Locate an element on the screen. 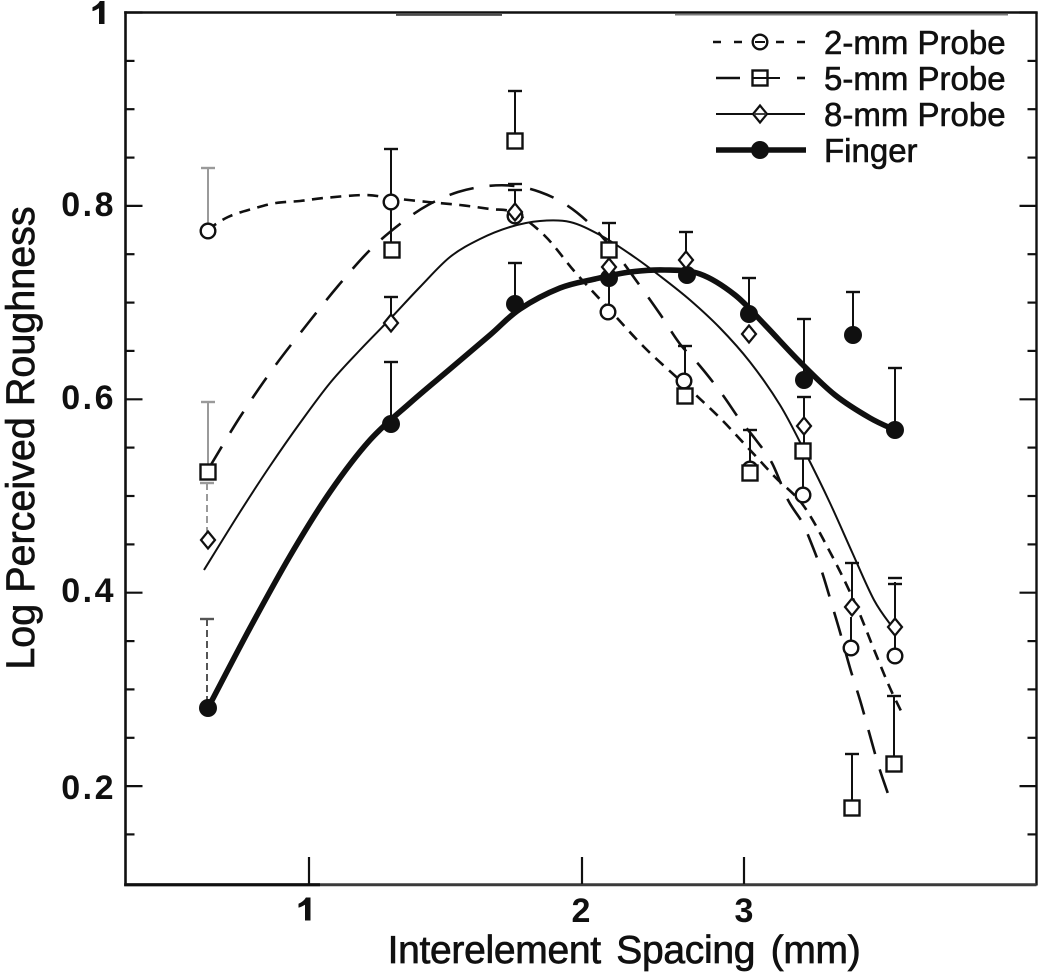 Image resolution: width=1042 pixels, height=979 pixels. svg-text: Finger is located at coordinates (871, 150).